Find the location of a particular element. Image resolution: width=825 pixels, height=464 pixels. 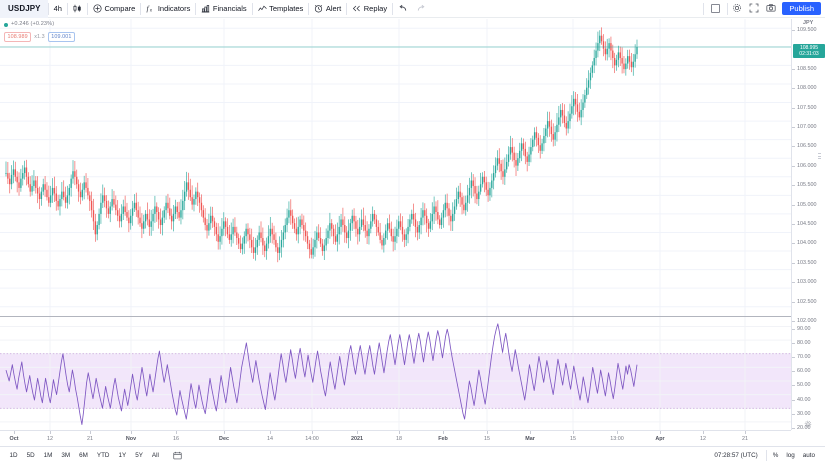

interval-button: 4h is located at coordinates (57, 8).